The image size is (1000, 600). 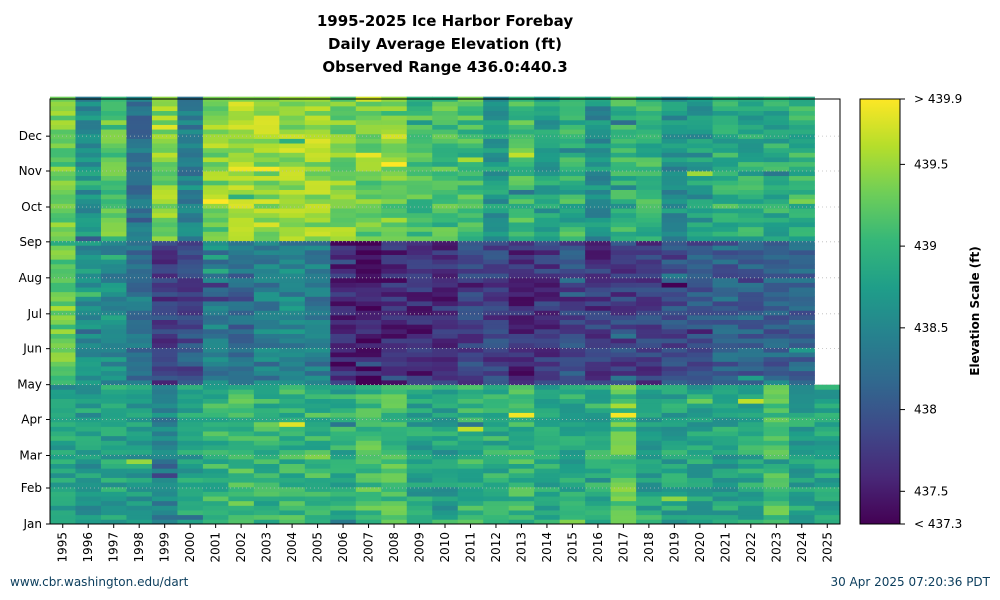 I want to click on footer-source-link: www.cbr.washington.edu/dart, so click(x=99, y=582).